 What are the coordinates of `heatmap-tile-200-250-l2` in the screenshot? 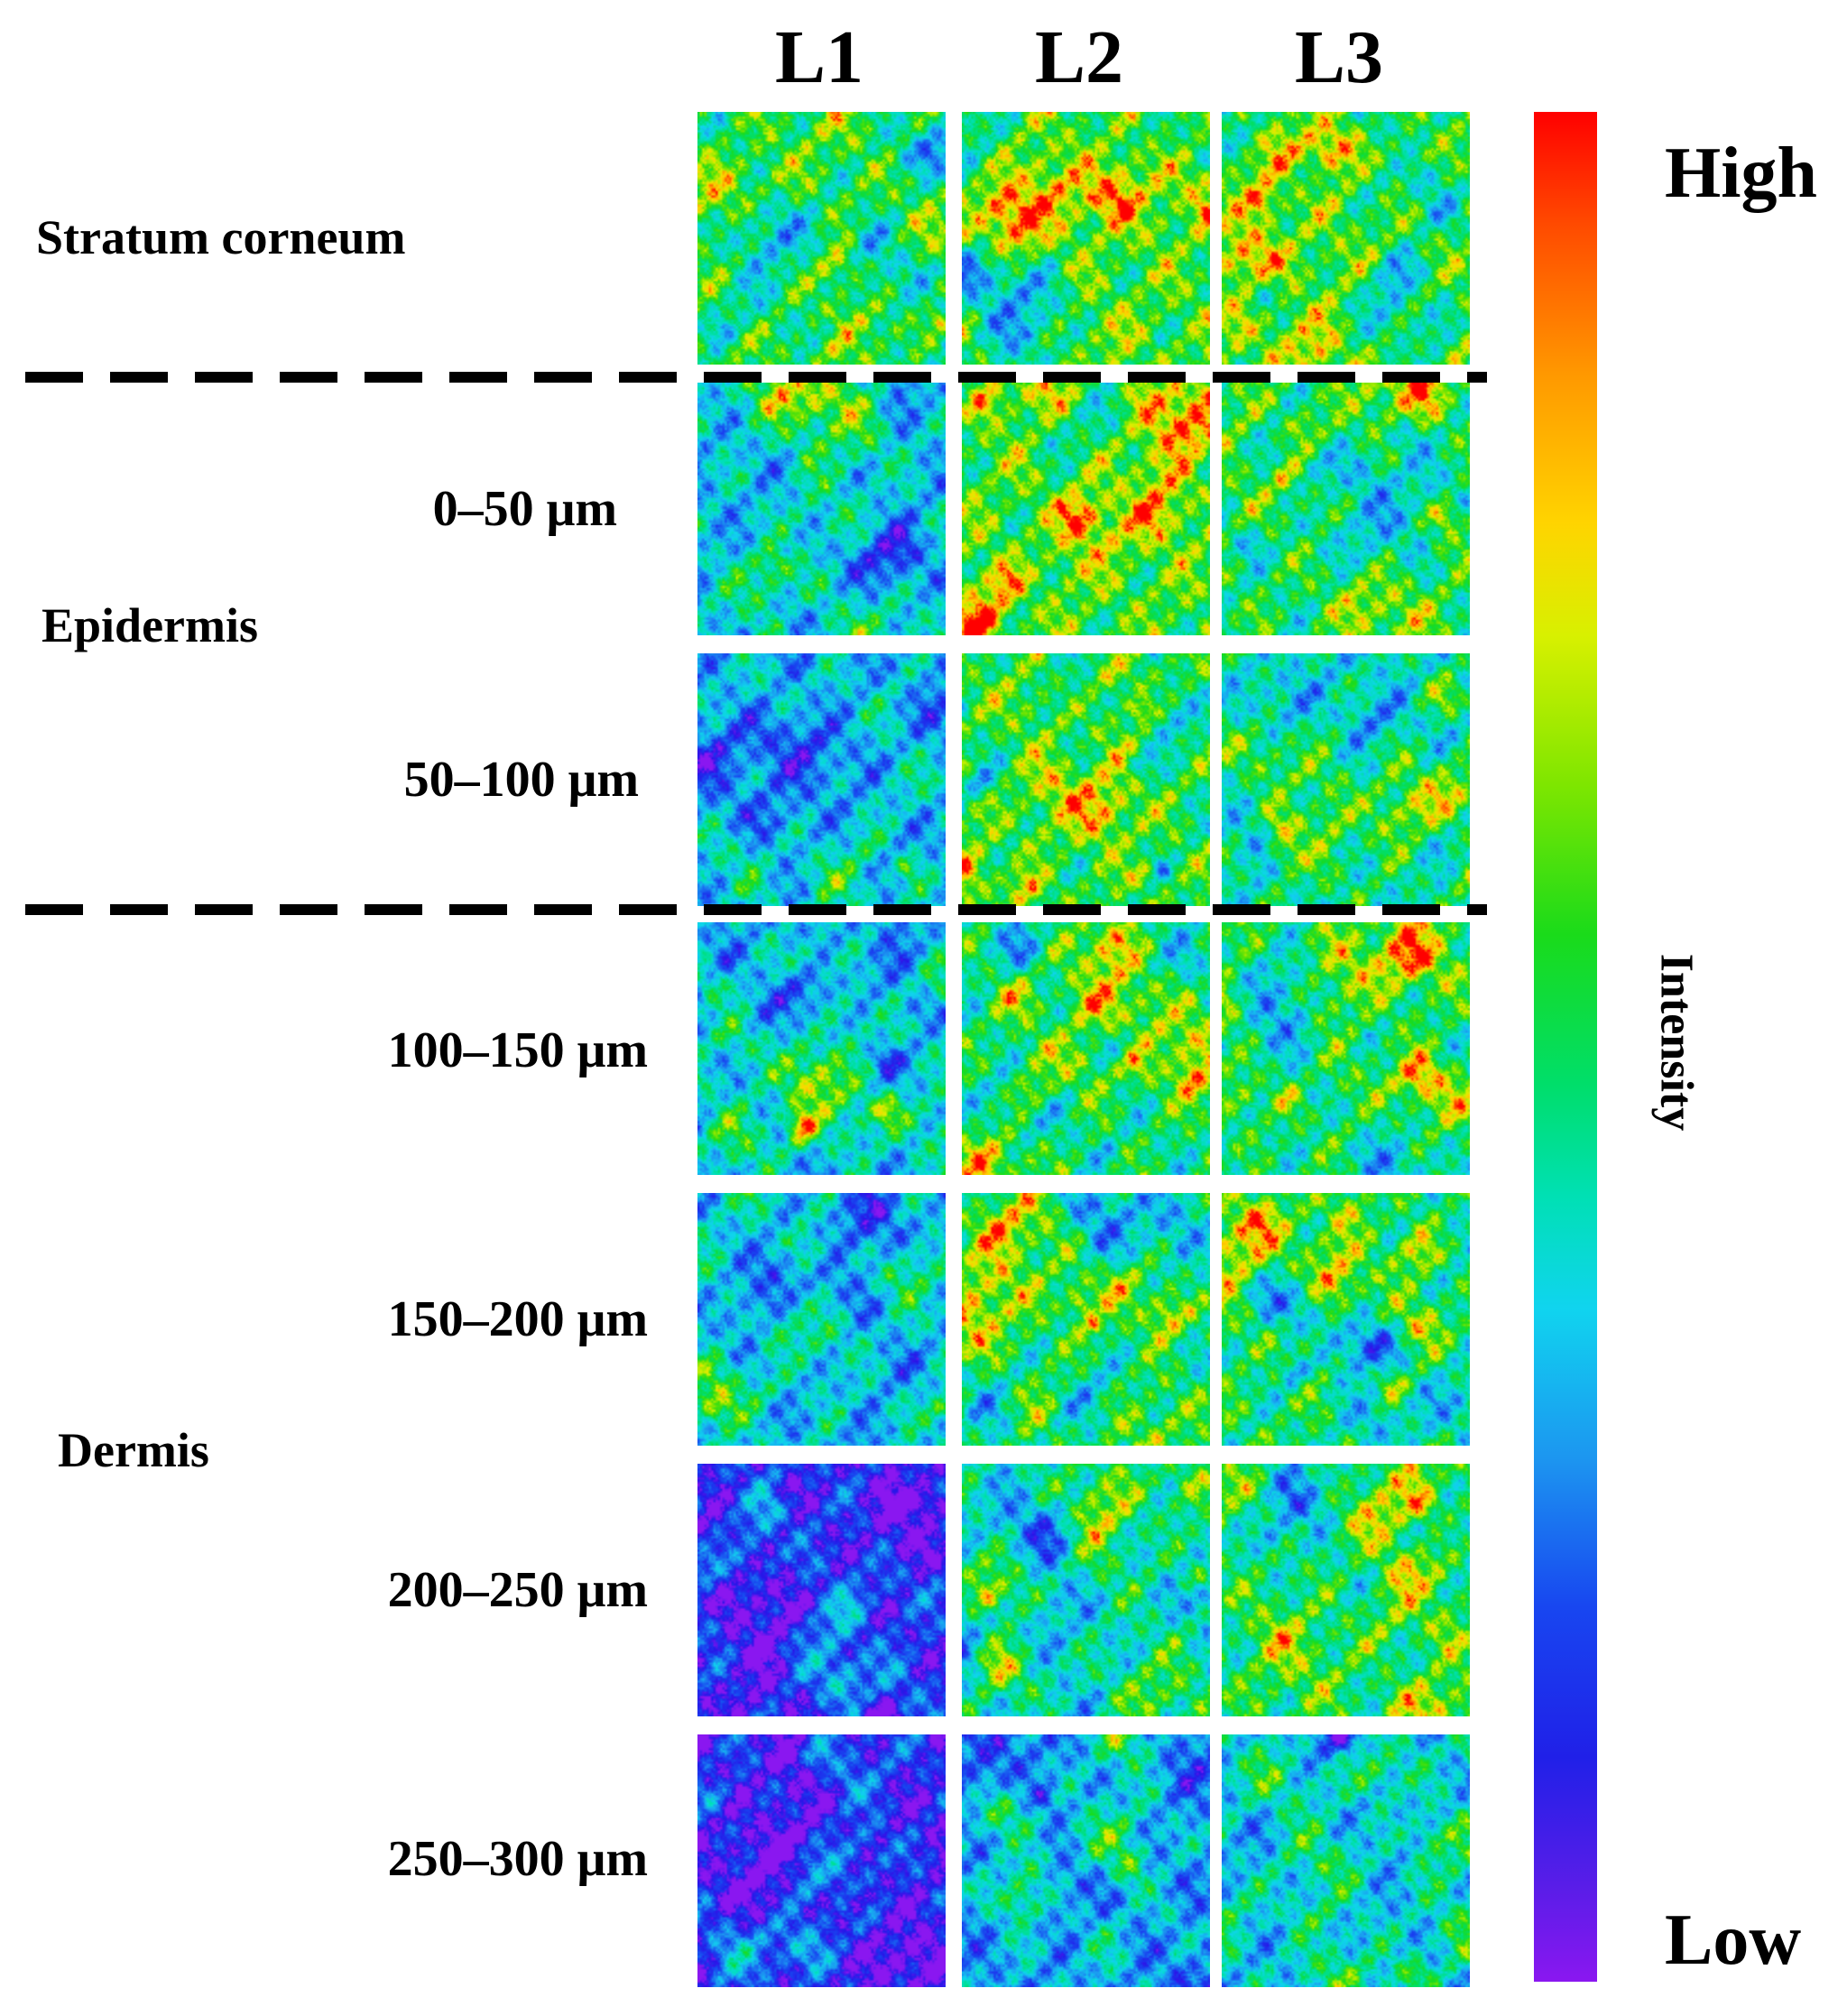 It's located at (1086, 1590).